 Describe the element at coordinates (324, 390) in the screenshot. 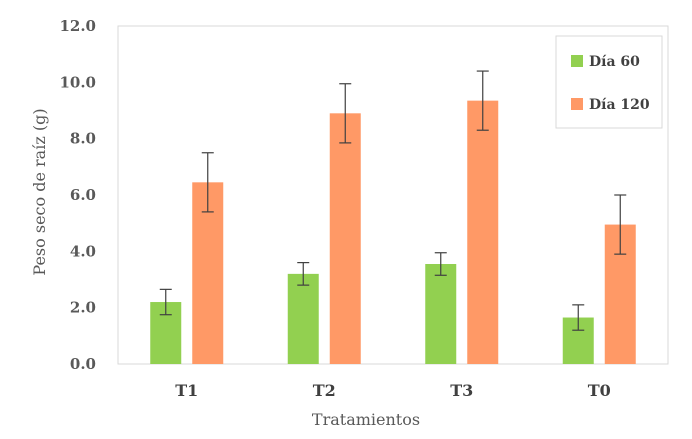

I see `x-tick-label: T2` at that location.